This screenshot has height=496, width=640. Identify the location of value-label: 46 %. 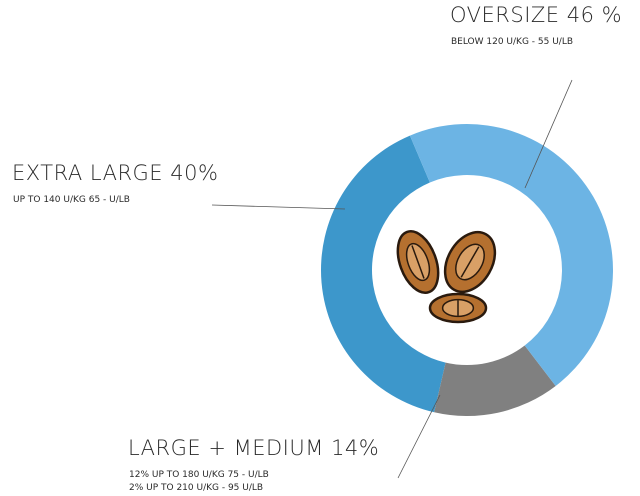
(594, 15).